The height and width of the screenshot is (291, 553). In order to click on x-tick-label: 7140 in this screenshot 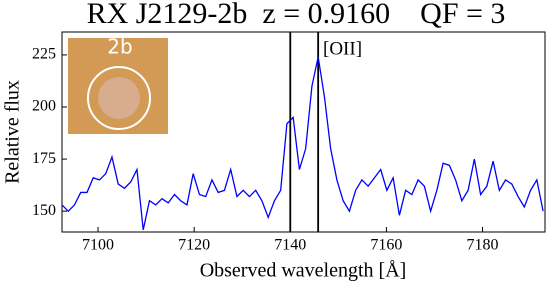, I will do `click(290, 245)`.